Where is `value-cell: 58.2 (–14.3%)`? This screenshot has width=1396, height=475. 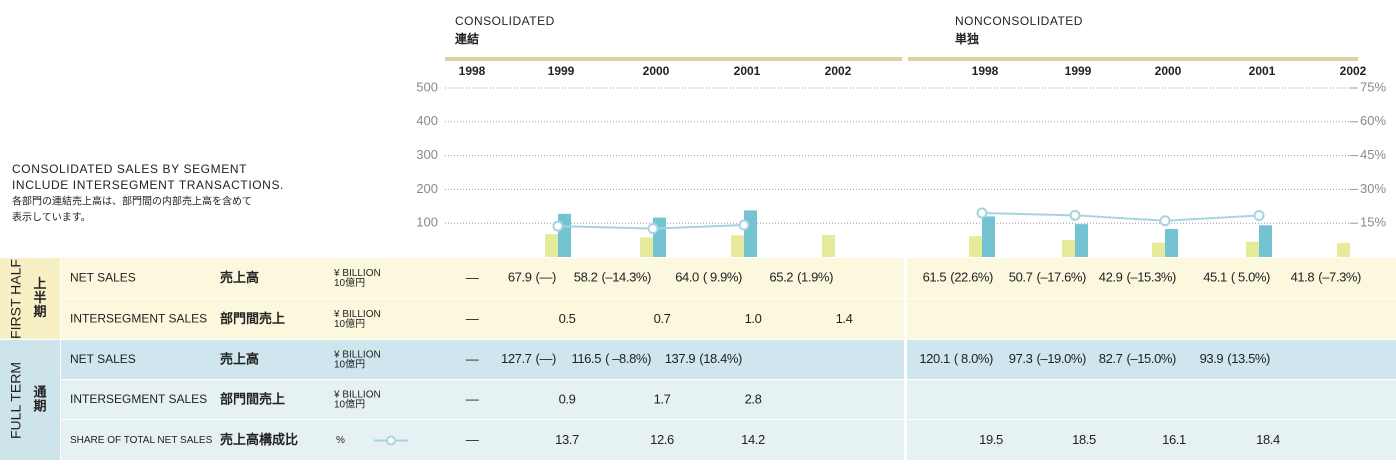
value-cell: 58.2 (–14.3%) is located at coordinates (612, 277).